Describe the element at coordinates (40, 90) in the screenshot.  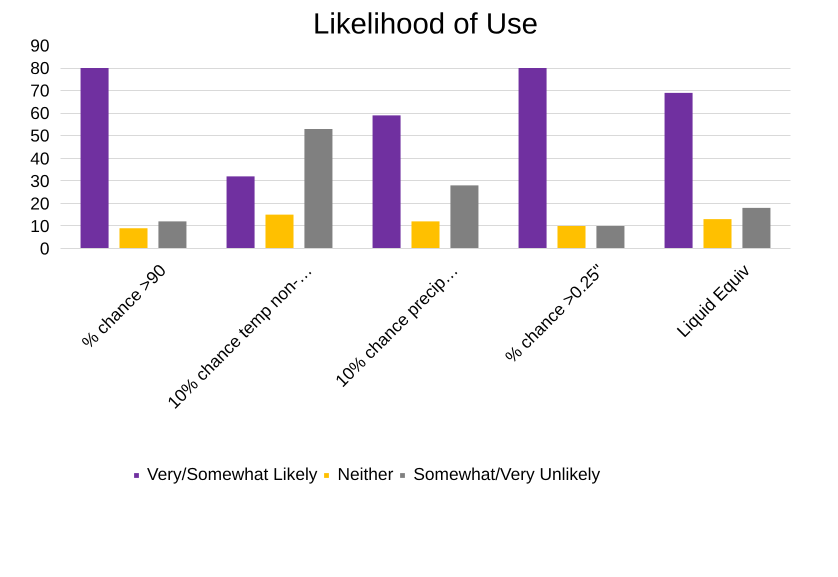
I see `y-tick-label: 70` at that location.